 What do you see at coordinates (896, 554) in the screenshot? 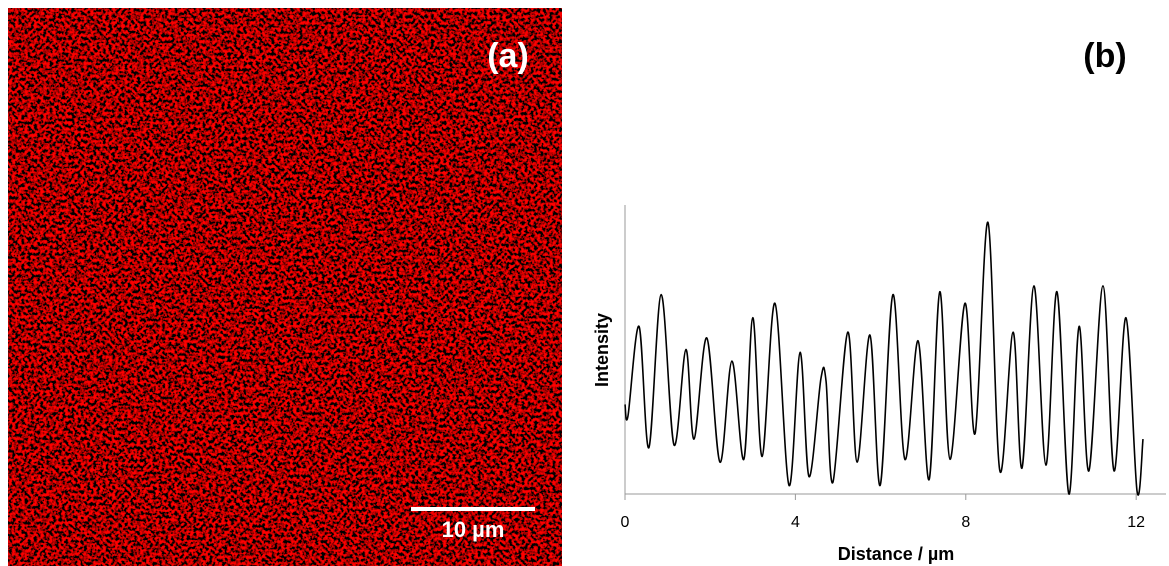
I see `x-axis-label: Distance / µm` at bounding box center [896, 554].